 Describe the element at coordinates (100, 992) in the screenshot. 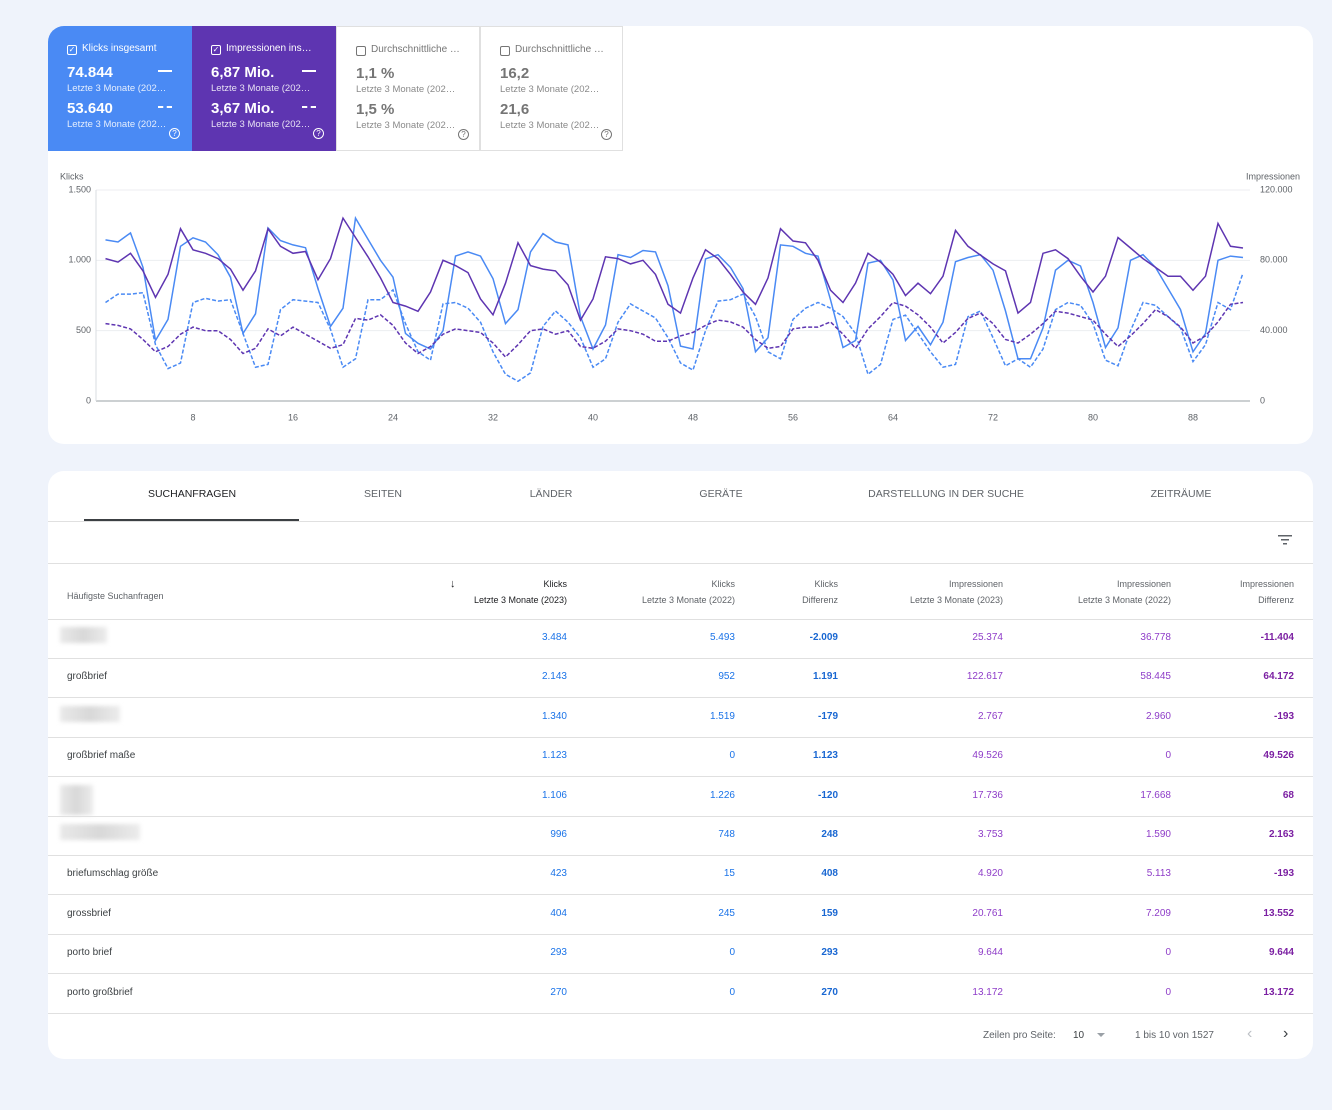

I see `query: porto großbrief` at that location.